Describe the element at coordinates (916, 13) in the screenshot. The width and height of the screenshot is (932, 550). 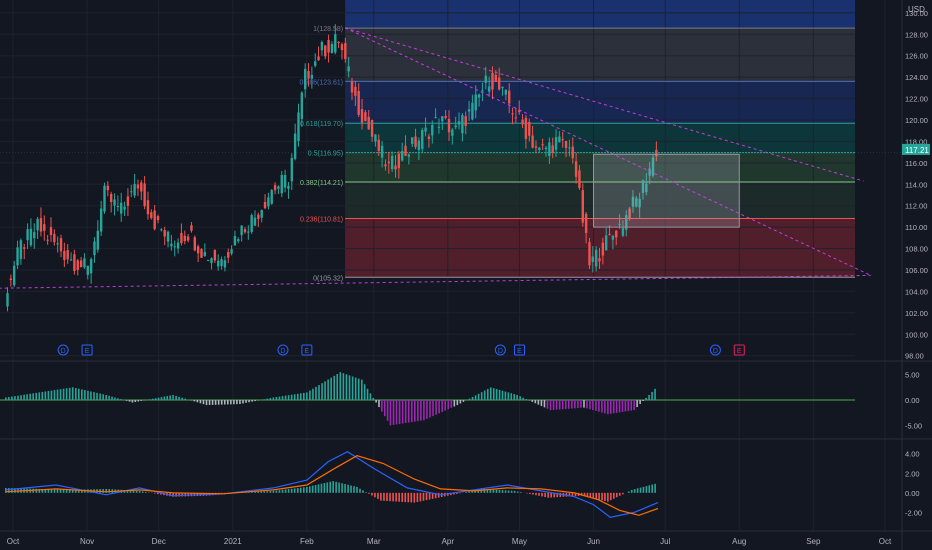
I see `price-tick: 130.00` at that location.